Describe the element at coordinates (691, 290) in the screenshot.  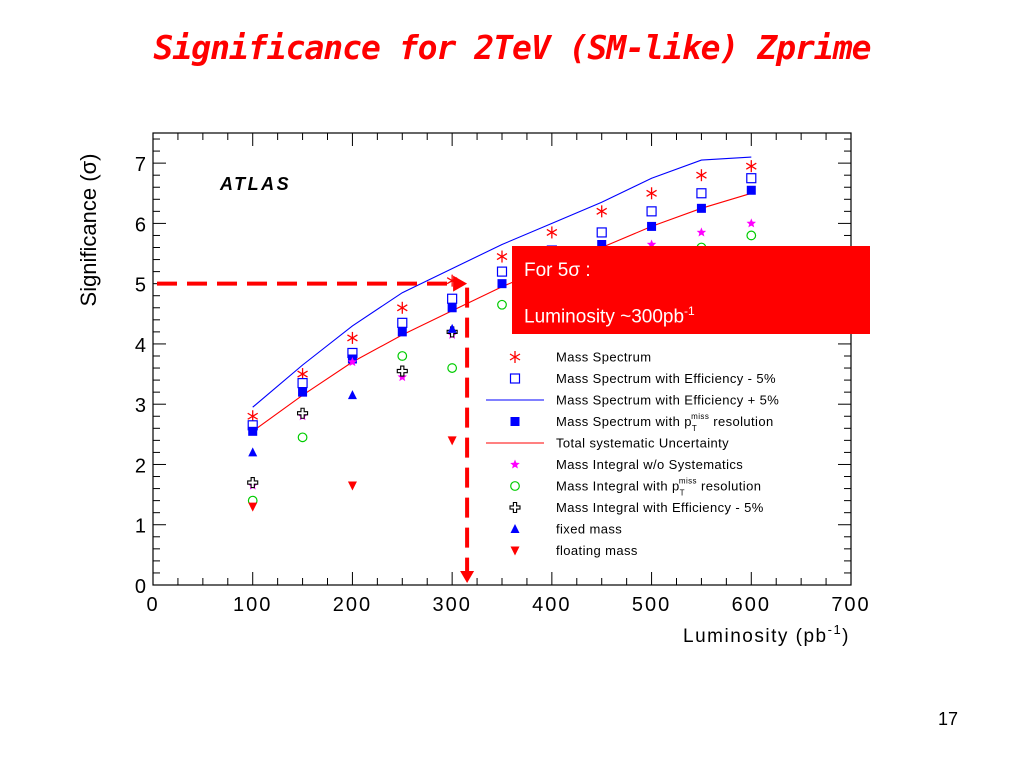
I see `five-sigma-callout: For 5σ : Luminosity ~300pb-1` at that location.